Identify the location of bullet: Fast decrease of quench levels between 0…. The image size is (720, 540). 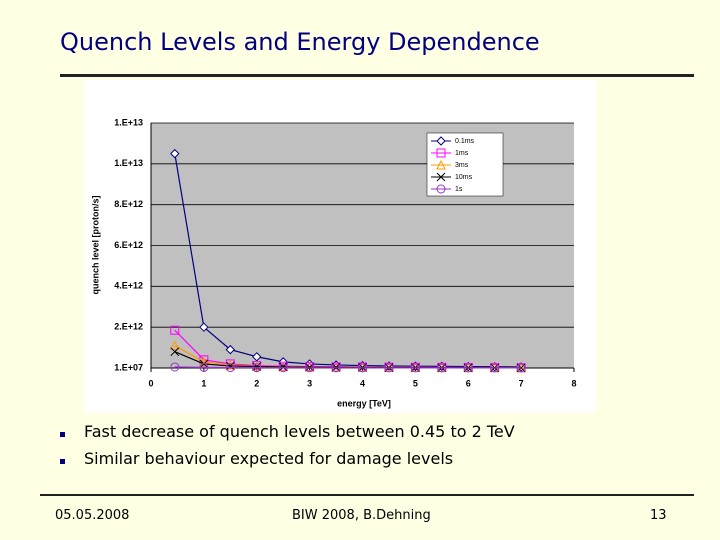
(299, 431).